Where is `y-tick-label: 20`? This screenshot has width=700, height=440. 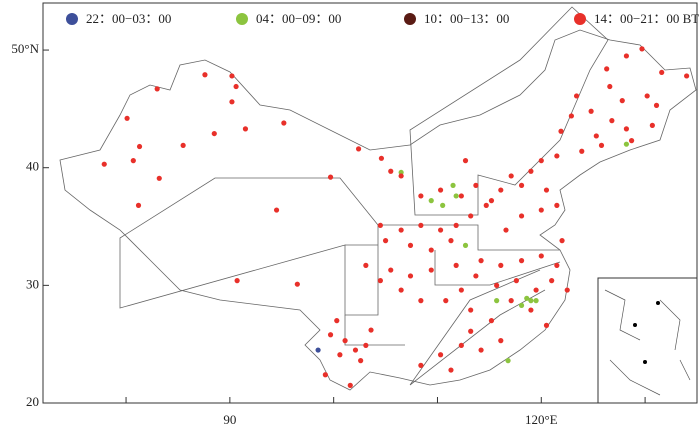 y-tick-label: 20 is located at coordinates (32, 401).